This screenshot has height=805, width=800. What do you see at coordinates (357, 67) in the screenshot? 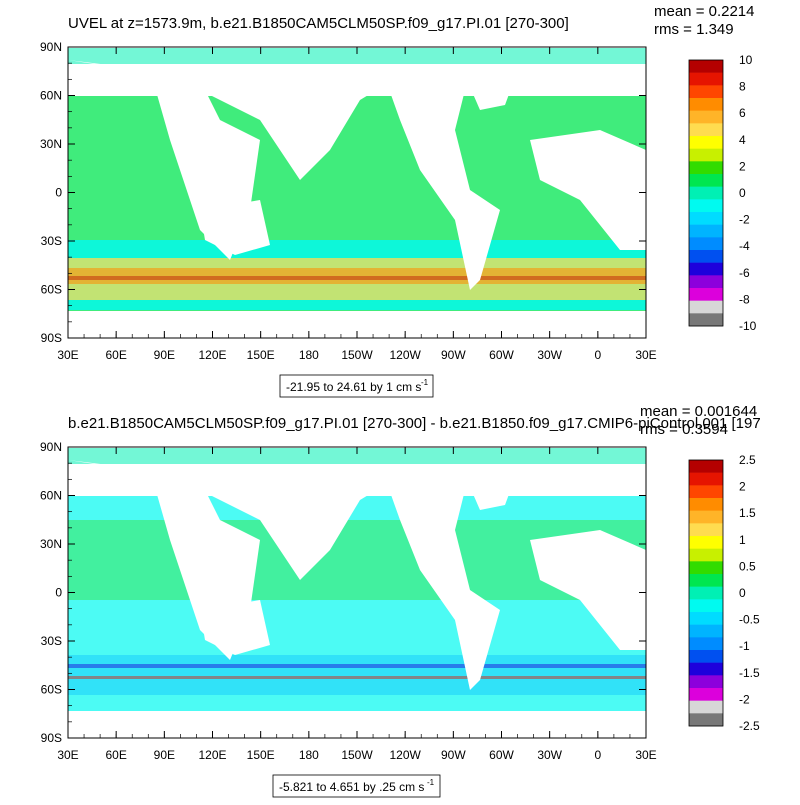
I see `land-arctic-gap` at bounding box center [357, 67].